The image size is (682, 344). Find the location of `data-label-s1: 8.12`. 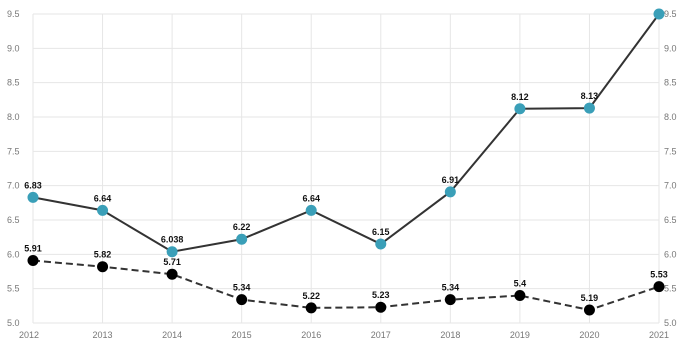

data-label-s1: 8.12 is located at coordinates (520, 97).